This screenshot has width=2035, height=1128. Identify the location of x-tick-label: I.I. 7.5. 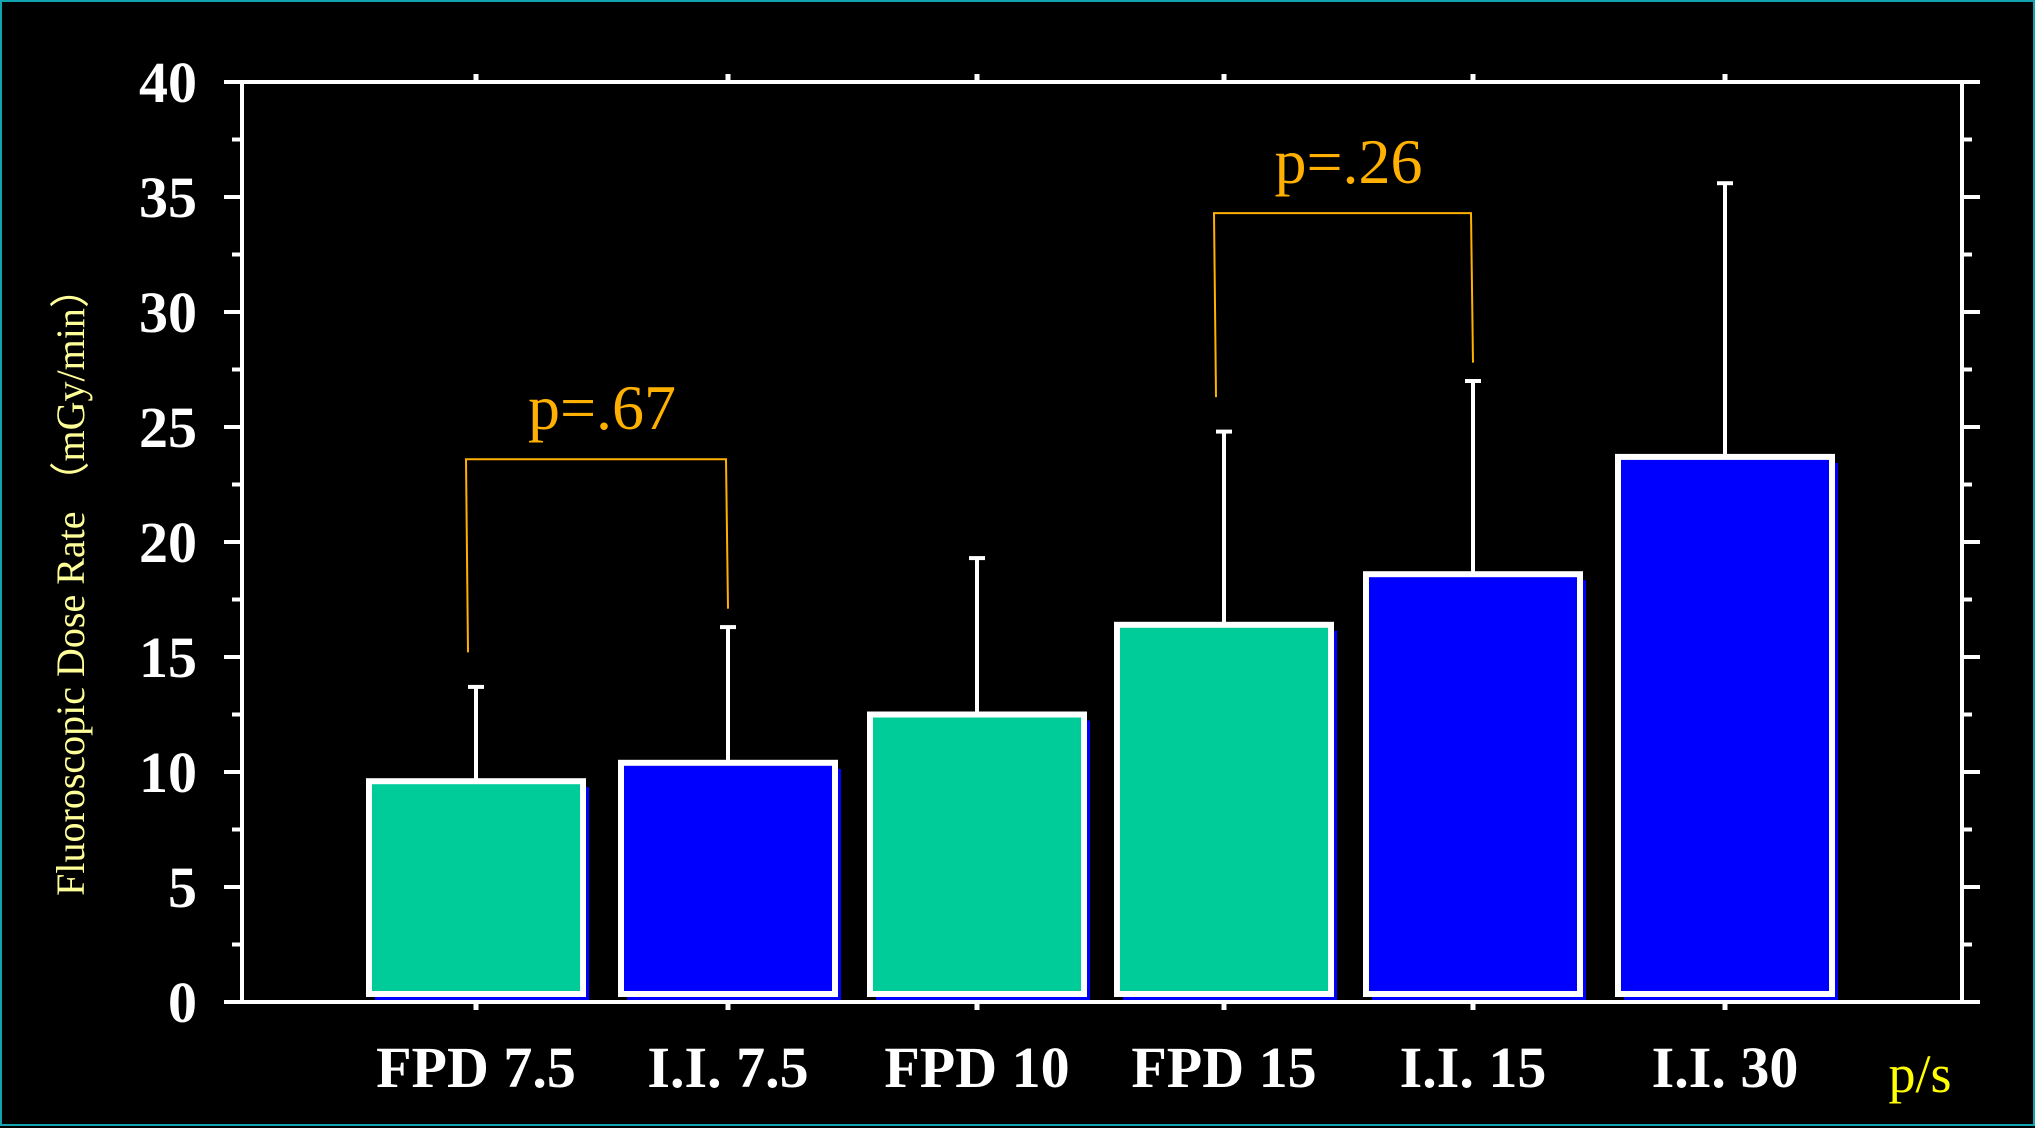
(727, 1067).